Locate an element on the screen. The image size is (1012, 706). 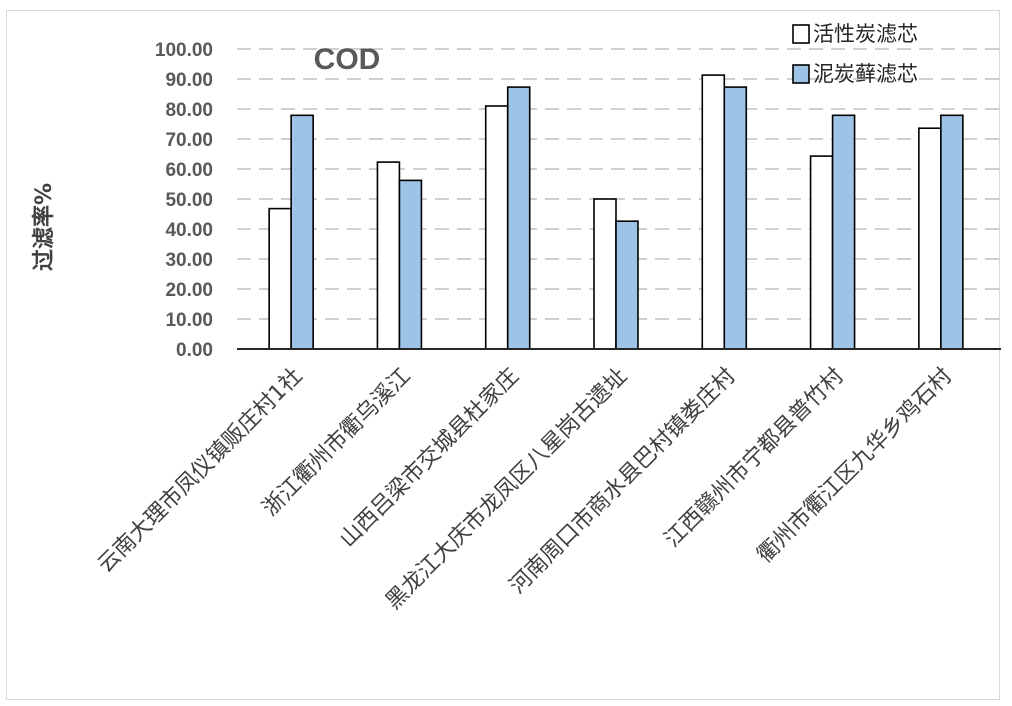
y-tick-label: 10.00 is located at coordinates (189, 320).